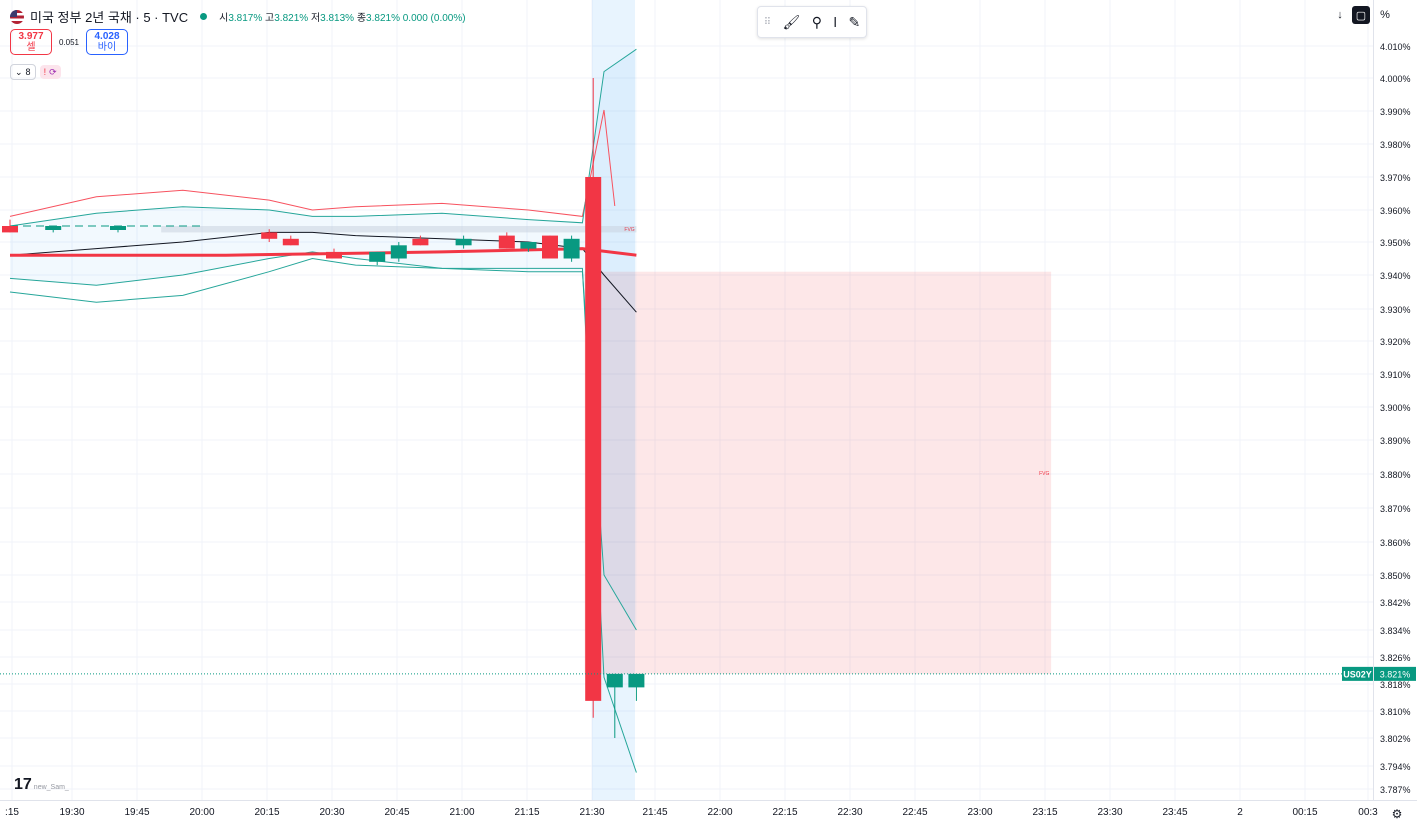 The width and height of the screenshot is (1417, 832). What do you see at coordinates (1395, 767) in the screenshot?
I see `y-tick-label: 3.794%` at bounding box center [1395, 767].